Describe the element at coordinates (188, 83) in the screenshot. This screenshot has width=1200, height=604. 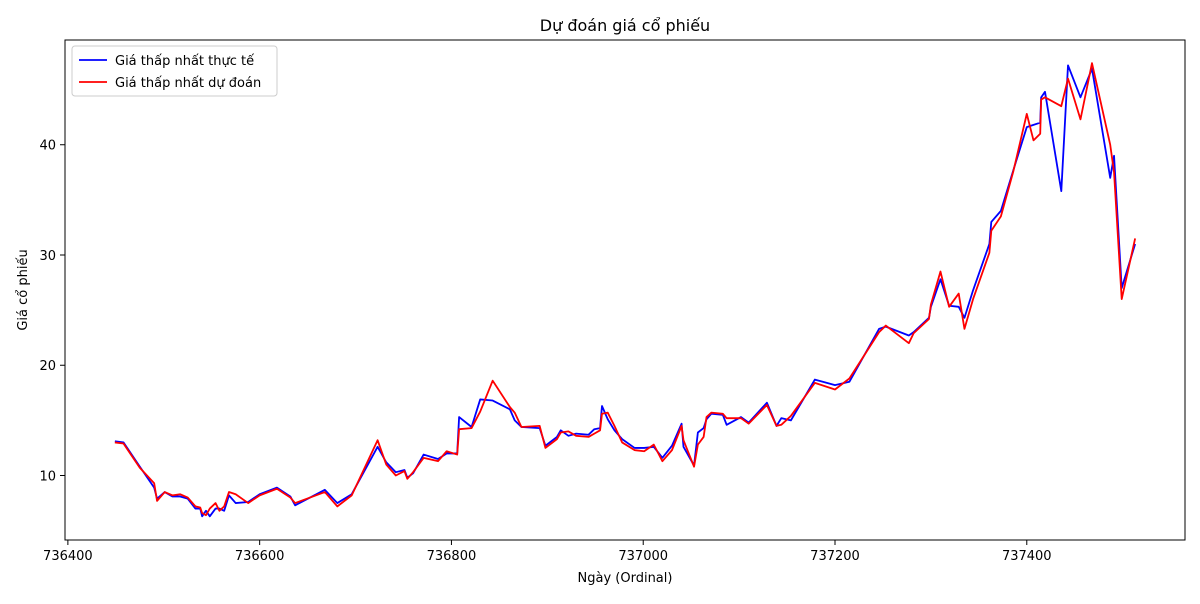
I see `legend-label: Giá thấp nhất dự đoán` at that location.